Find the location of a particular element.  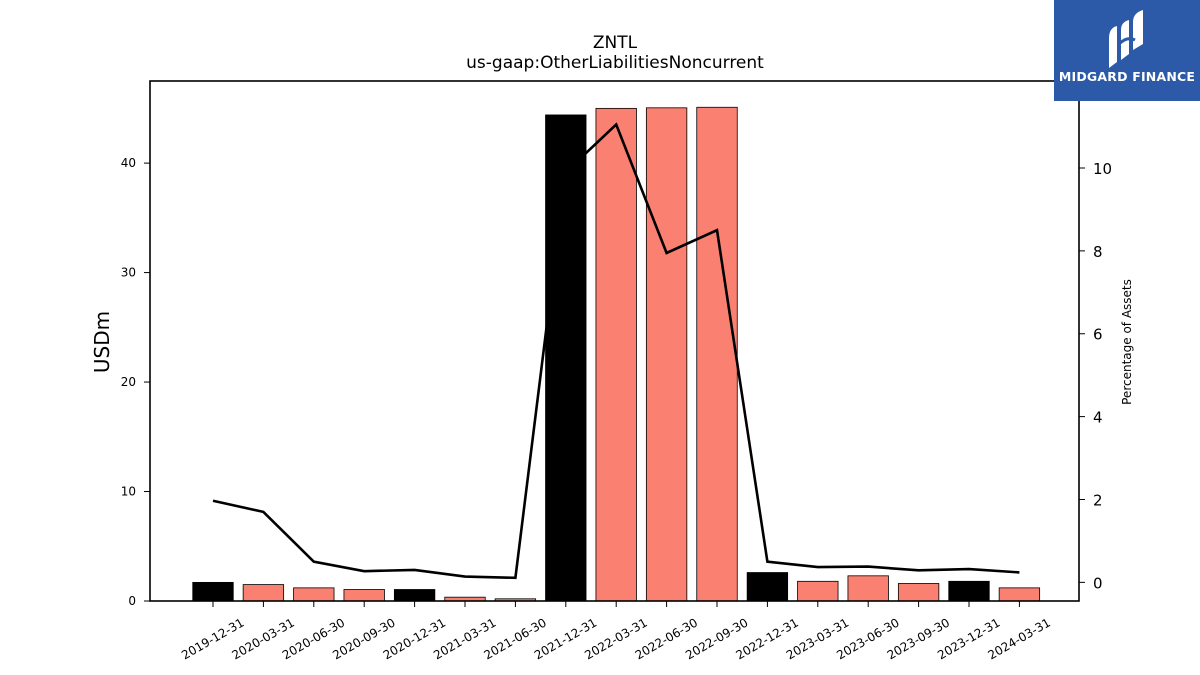

midgard-finance-logo: MIDGARD FINANCE is located at coordinates (1127, 50).